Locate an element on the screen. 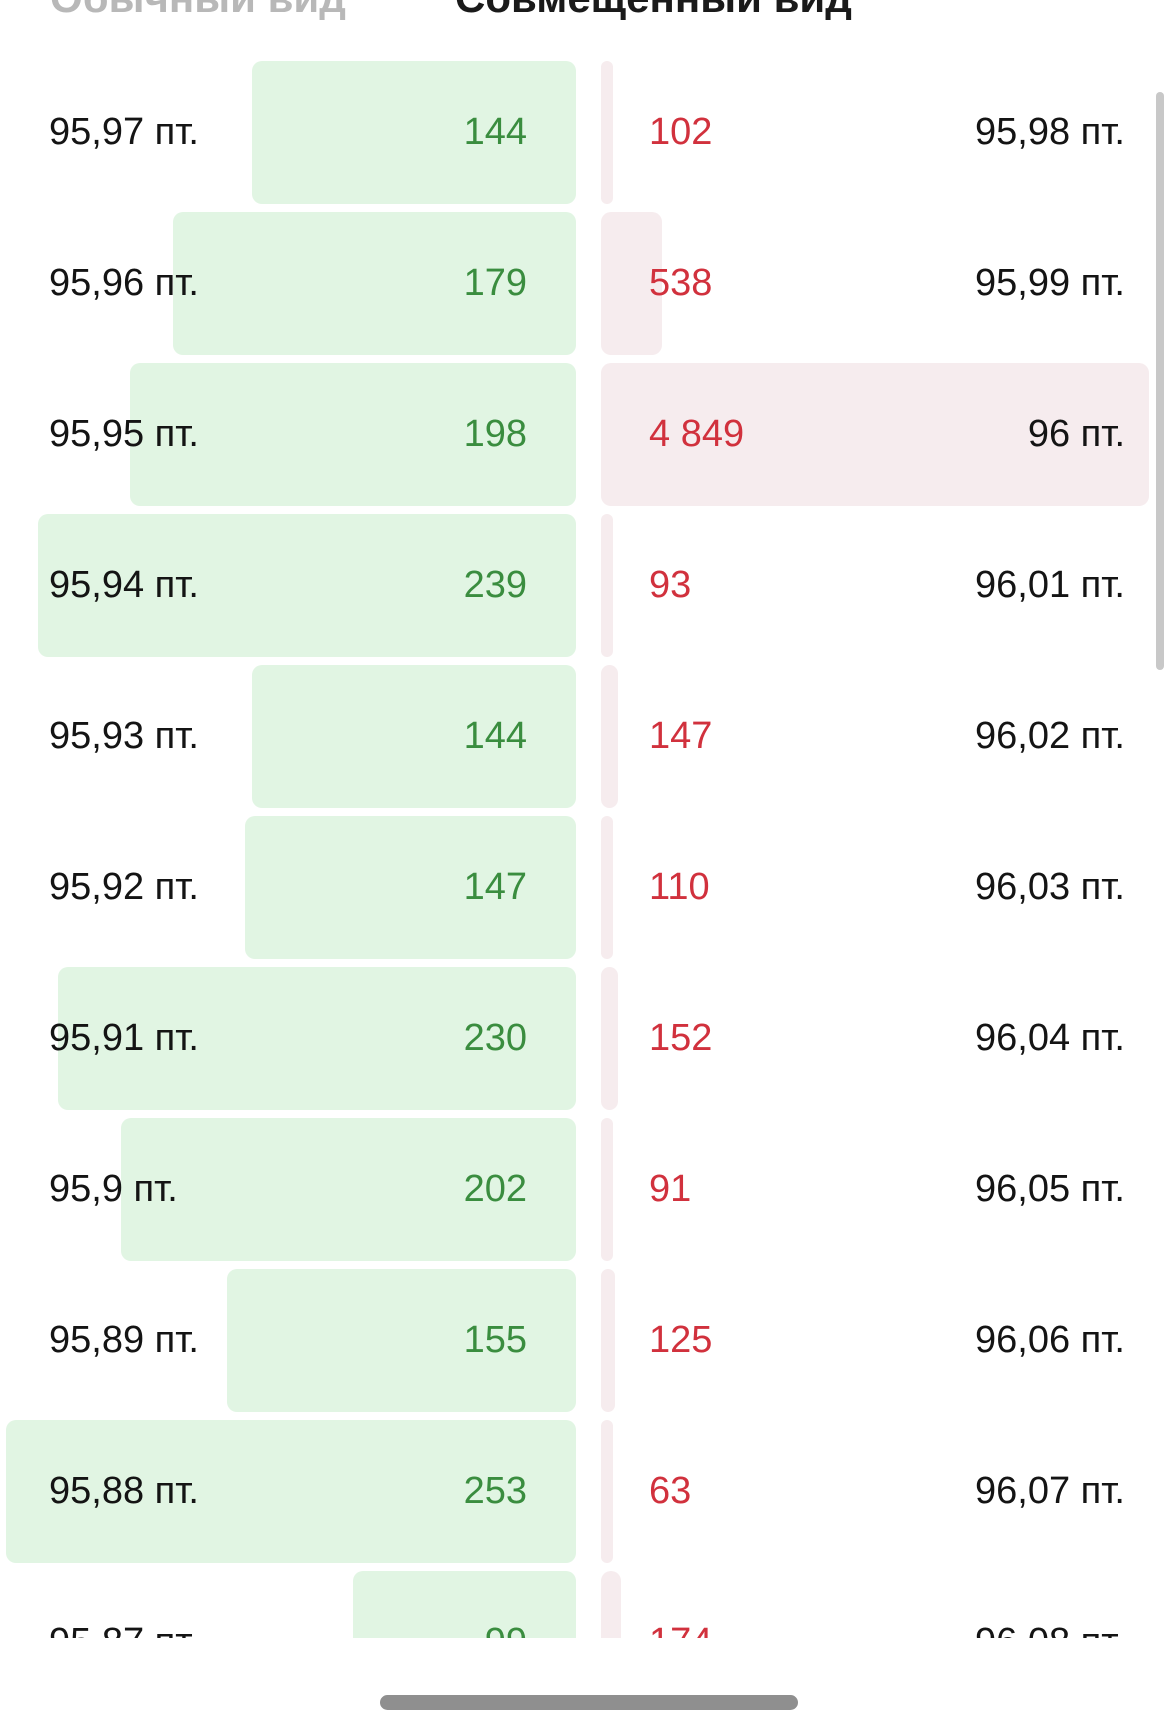 This screenshot has height=1731, width=1170. ask-price: 96,03 пт. is located at coordinates (1050, 887).